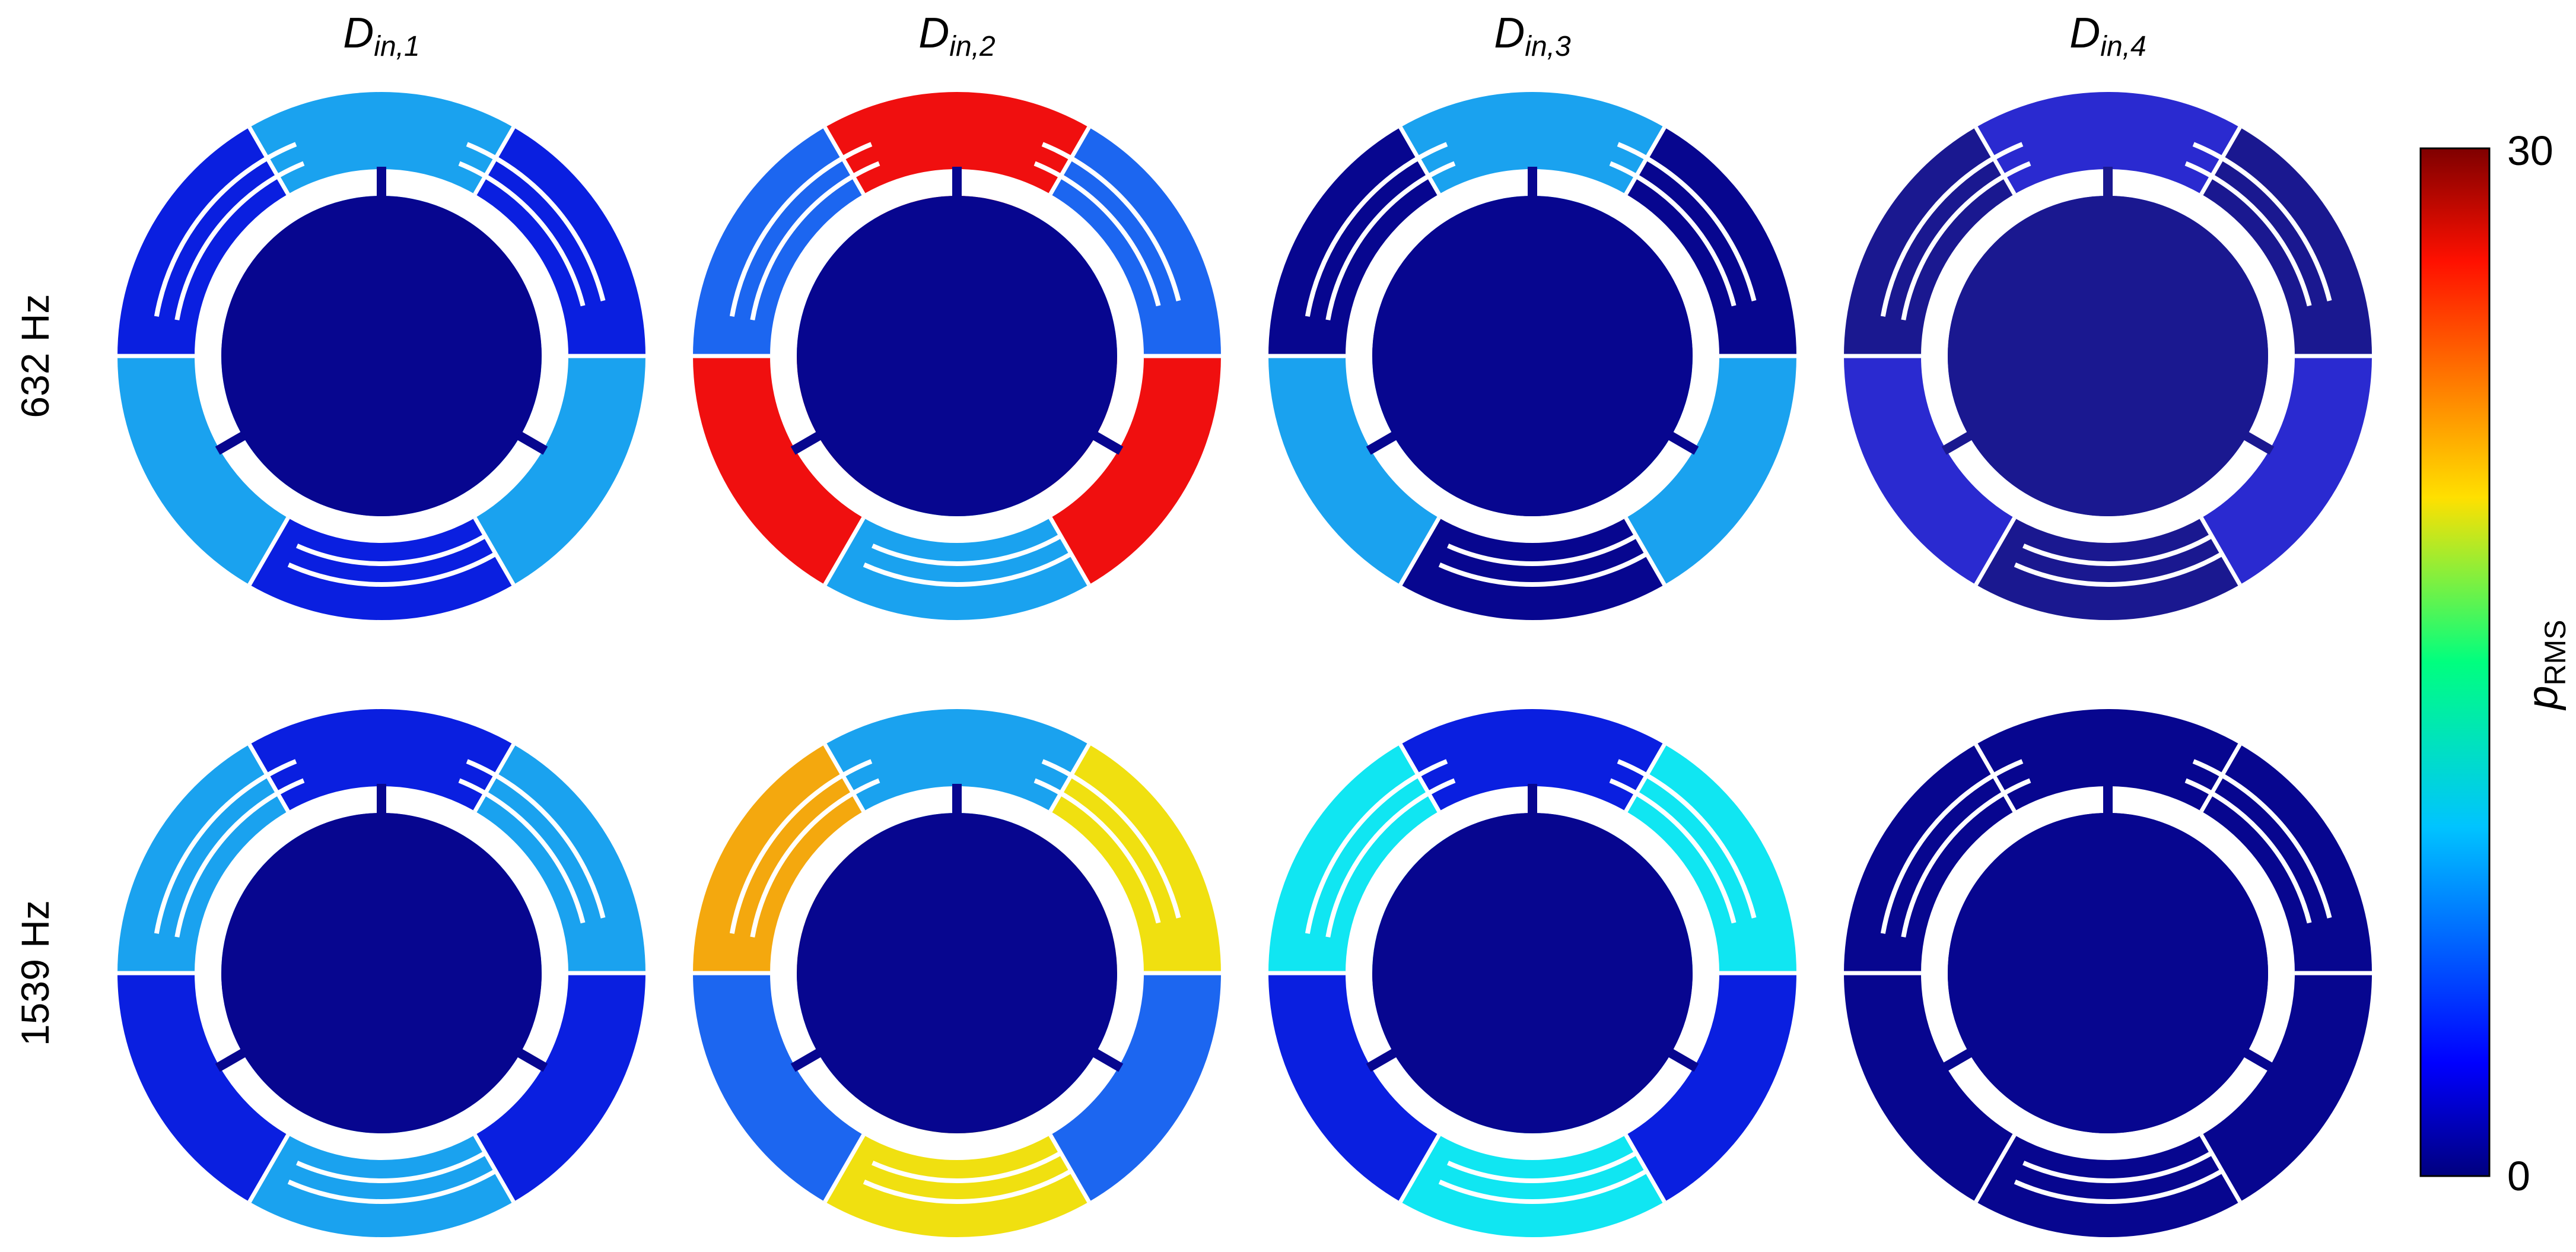  What do you see at coordinates (2518, 1176) in the screenshot?
I see `colorbar-min-label: 0` at bounding box center [2518, 1176].